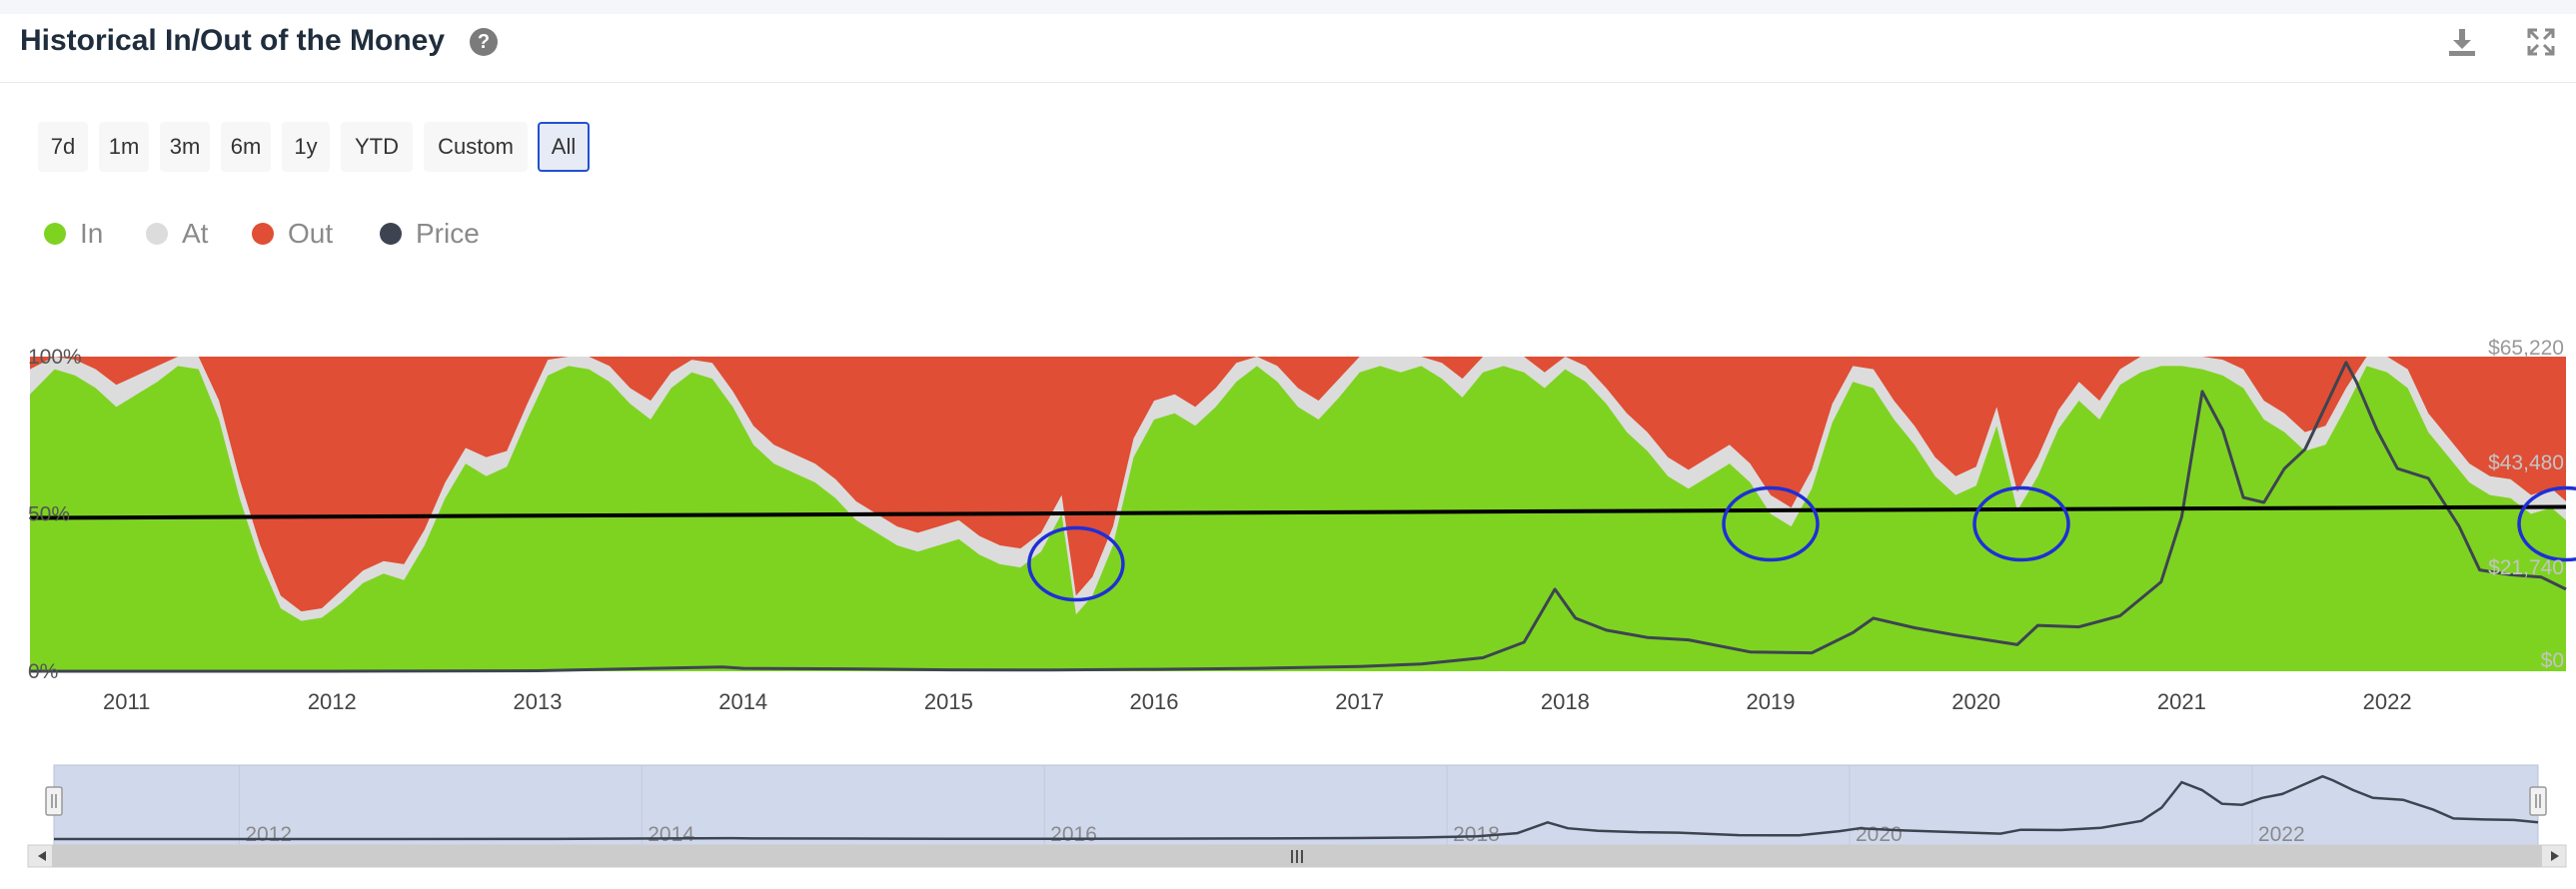  What do you see at coordinates (2526, 567) in the screenshot?
I see `right-axis-label: $21,740` at bounding box center [2526, 567].